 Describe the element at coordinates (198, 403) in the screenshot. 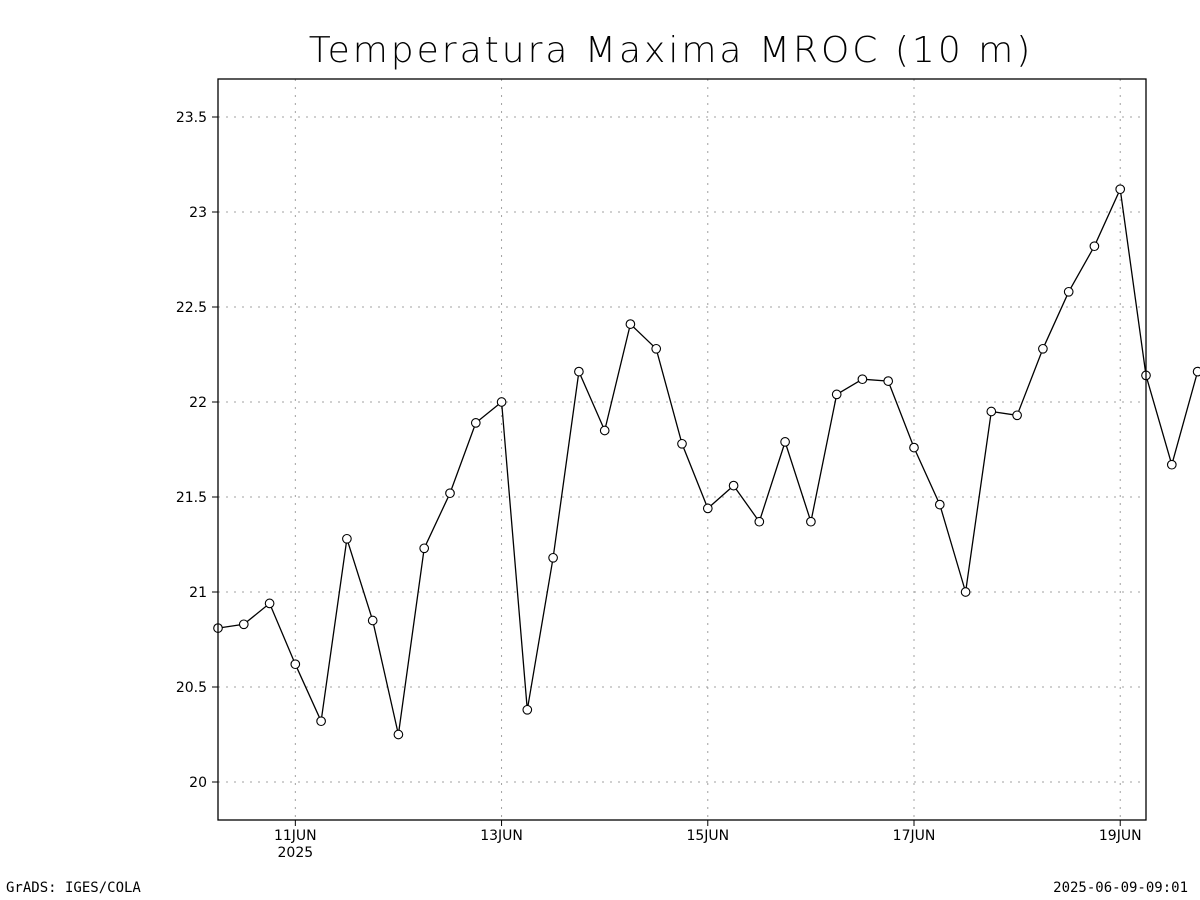

I see `y-tick-label: 22` at that location.